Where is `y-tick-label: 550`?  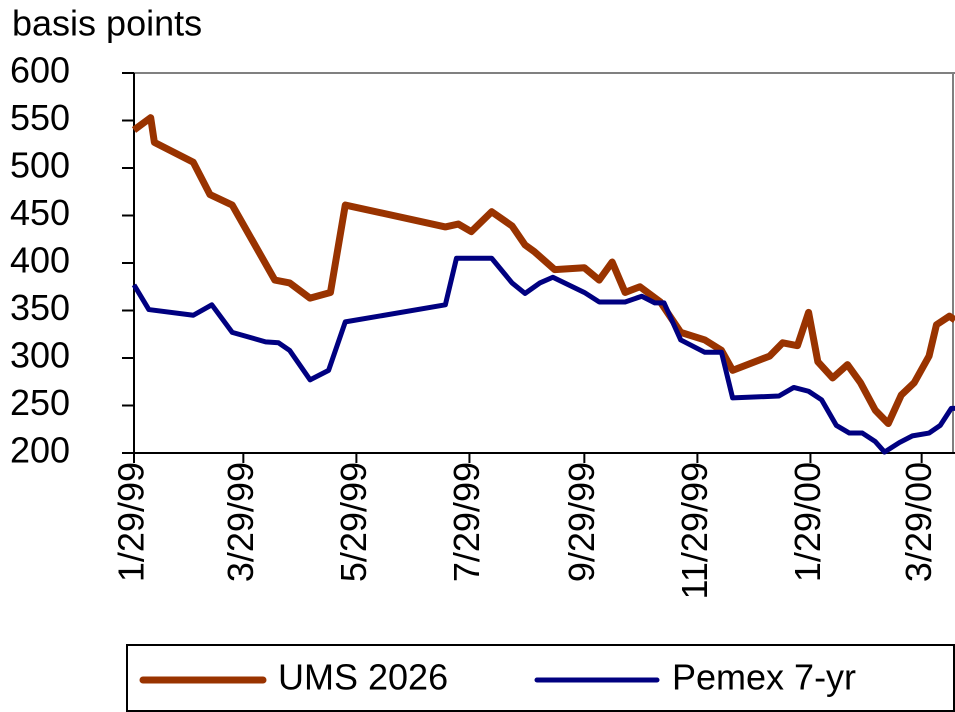 y-tick-label: 550 is located at coordinates (40, 117).